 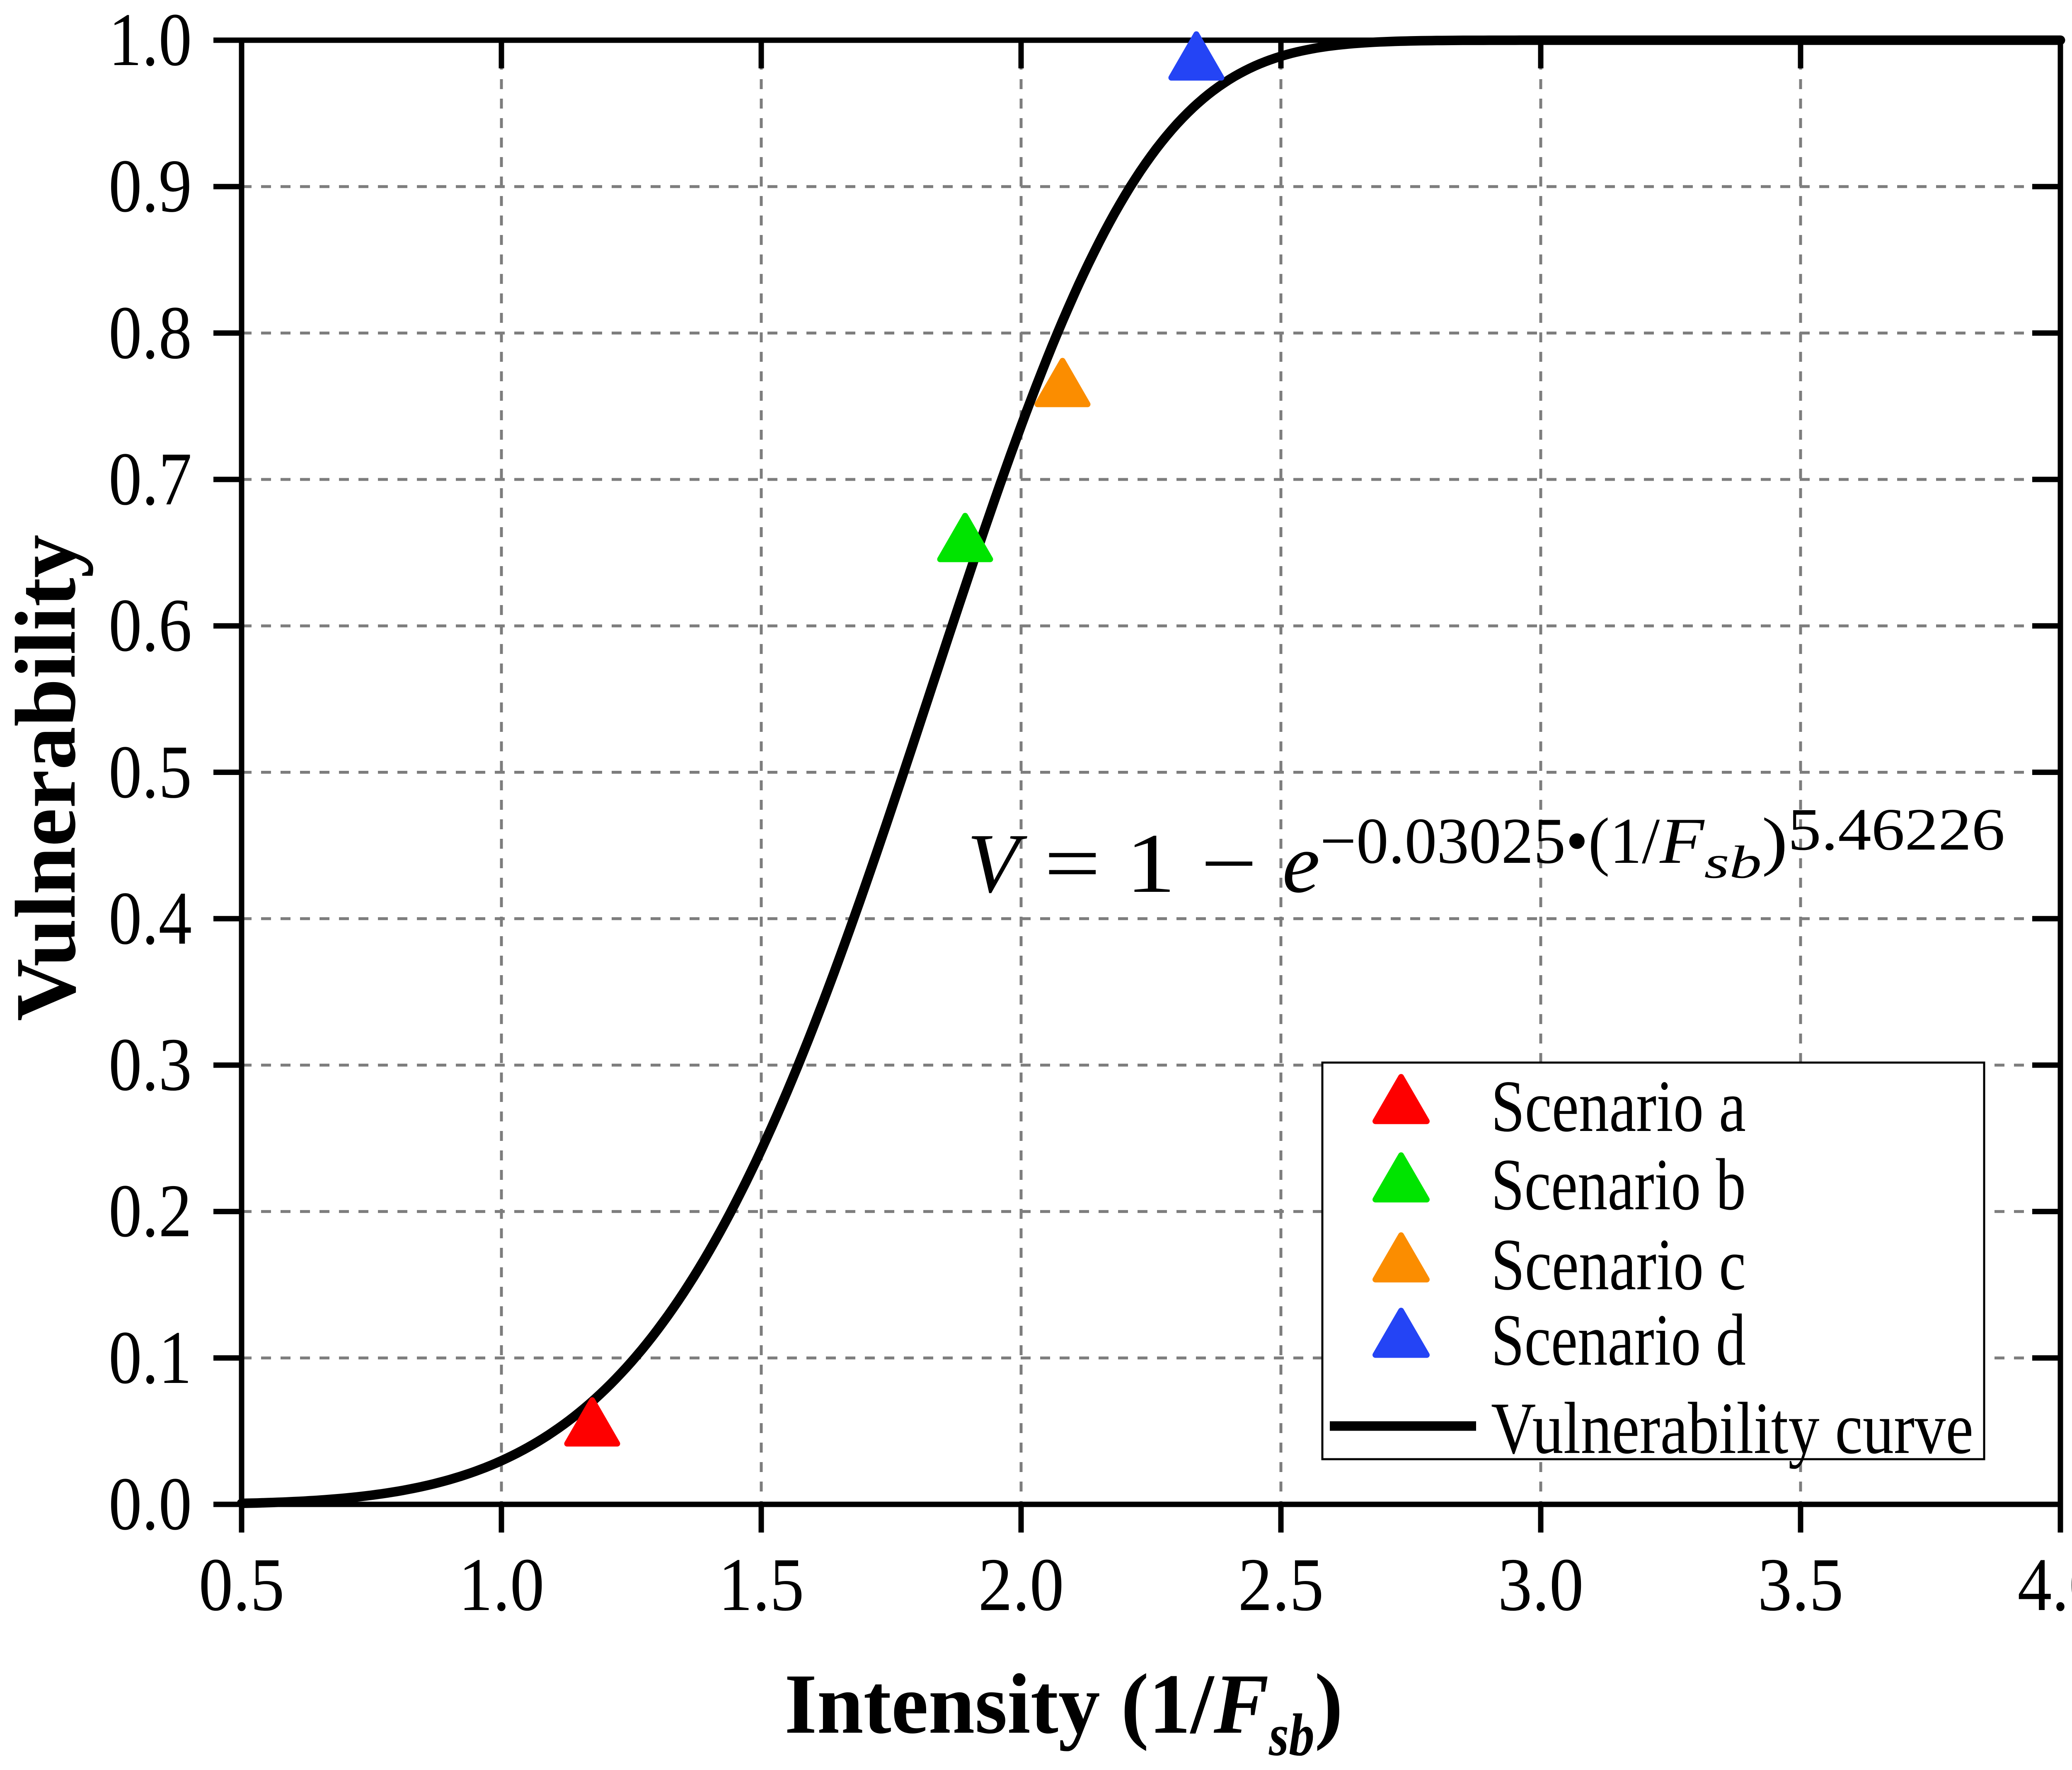 I want to click on svg-text: 0.4, so click(x=150, y=918).